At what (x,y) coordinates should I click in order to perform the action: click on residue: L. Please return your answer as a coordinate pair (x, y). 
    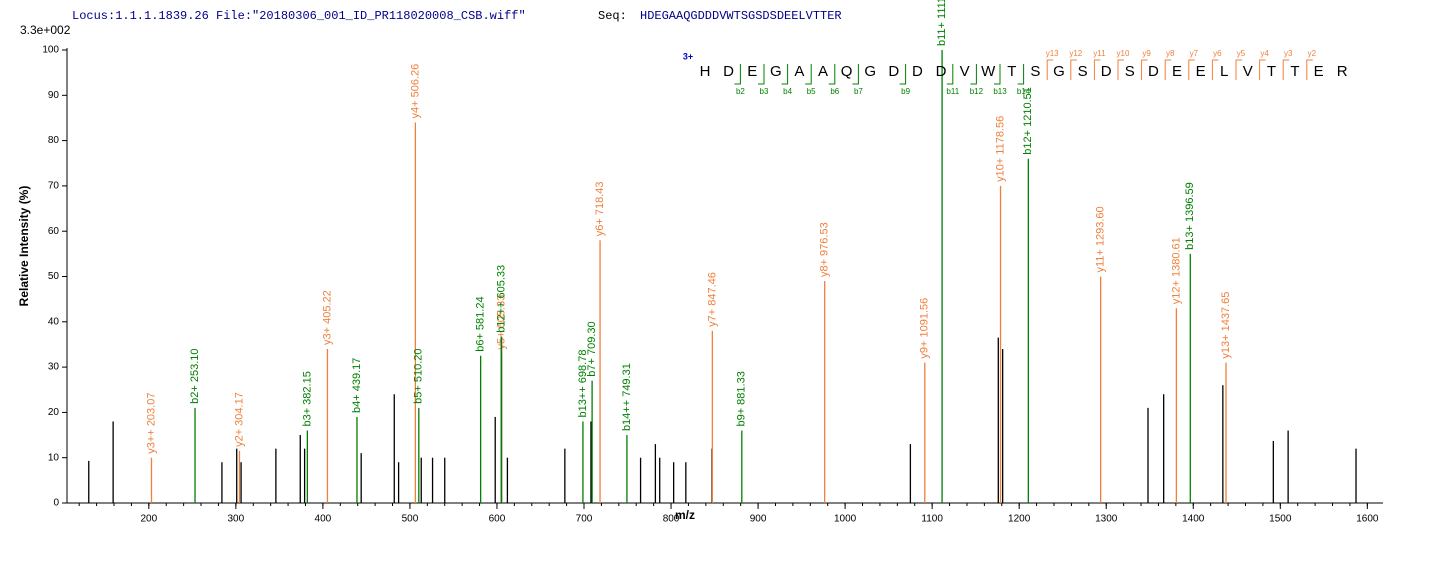
    Looking at the image, I should click on (1224, 71).